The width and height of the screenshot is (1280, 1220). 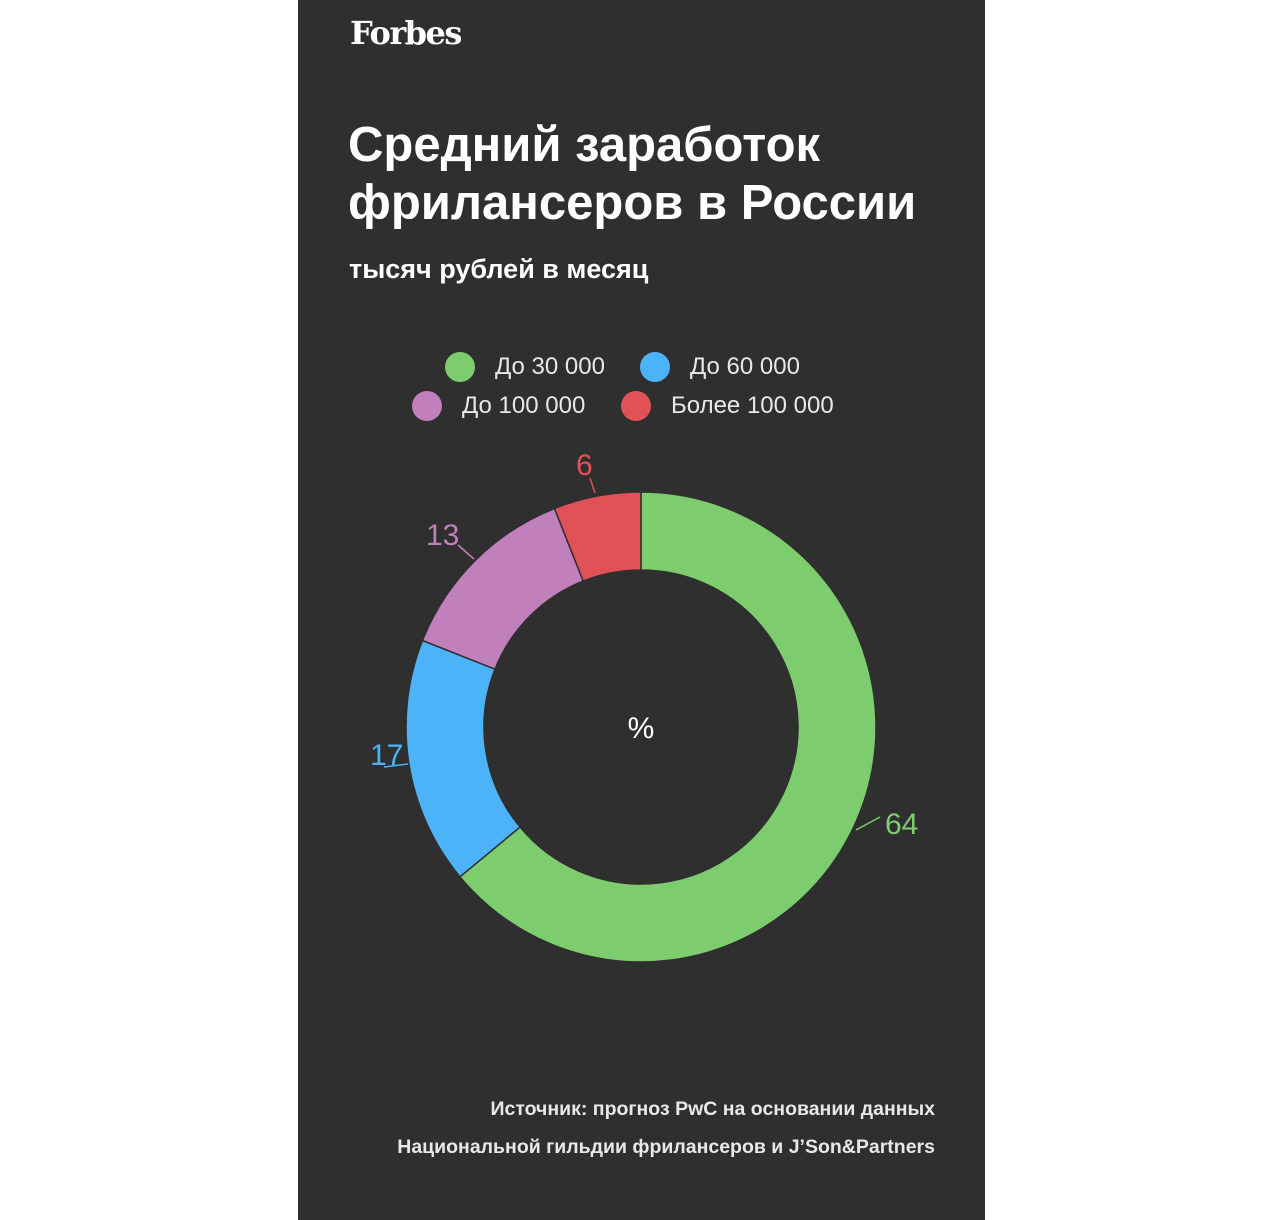 I want to click on legend-item-2: До 100 000, so click(x=498, y=406).